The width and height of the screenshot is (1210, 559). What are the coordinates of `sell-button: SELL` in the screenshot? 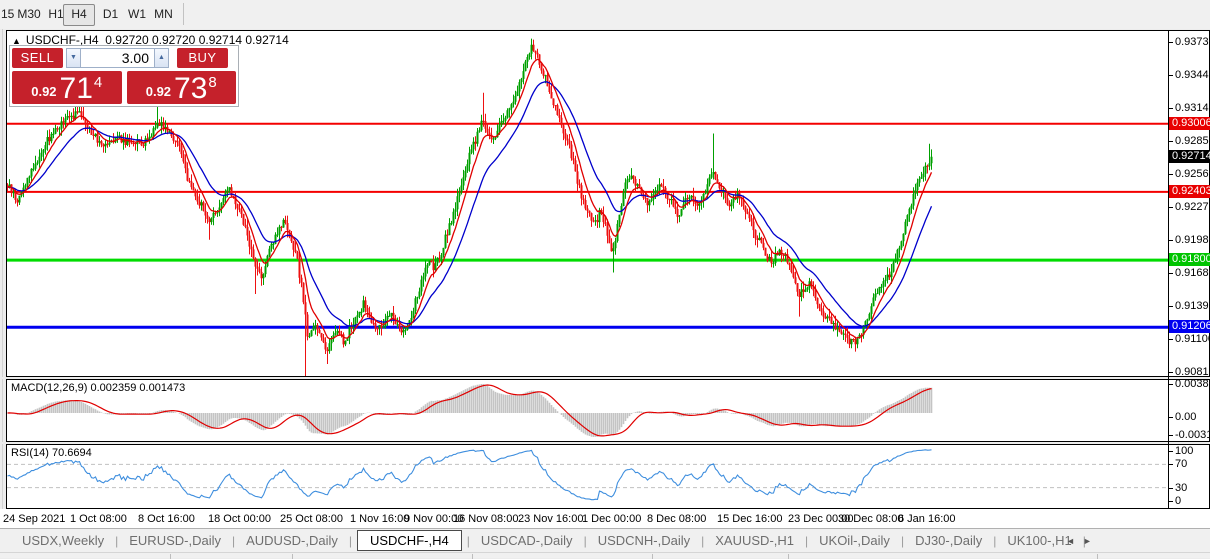 It's located at (37, 58).